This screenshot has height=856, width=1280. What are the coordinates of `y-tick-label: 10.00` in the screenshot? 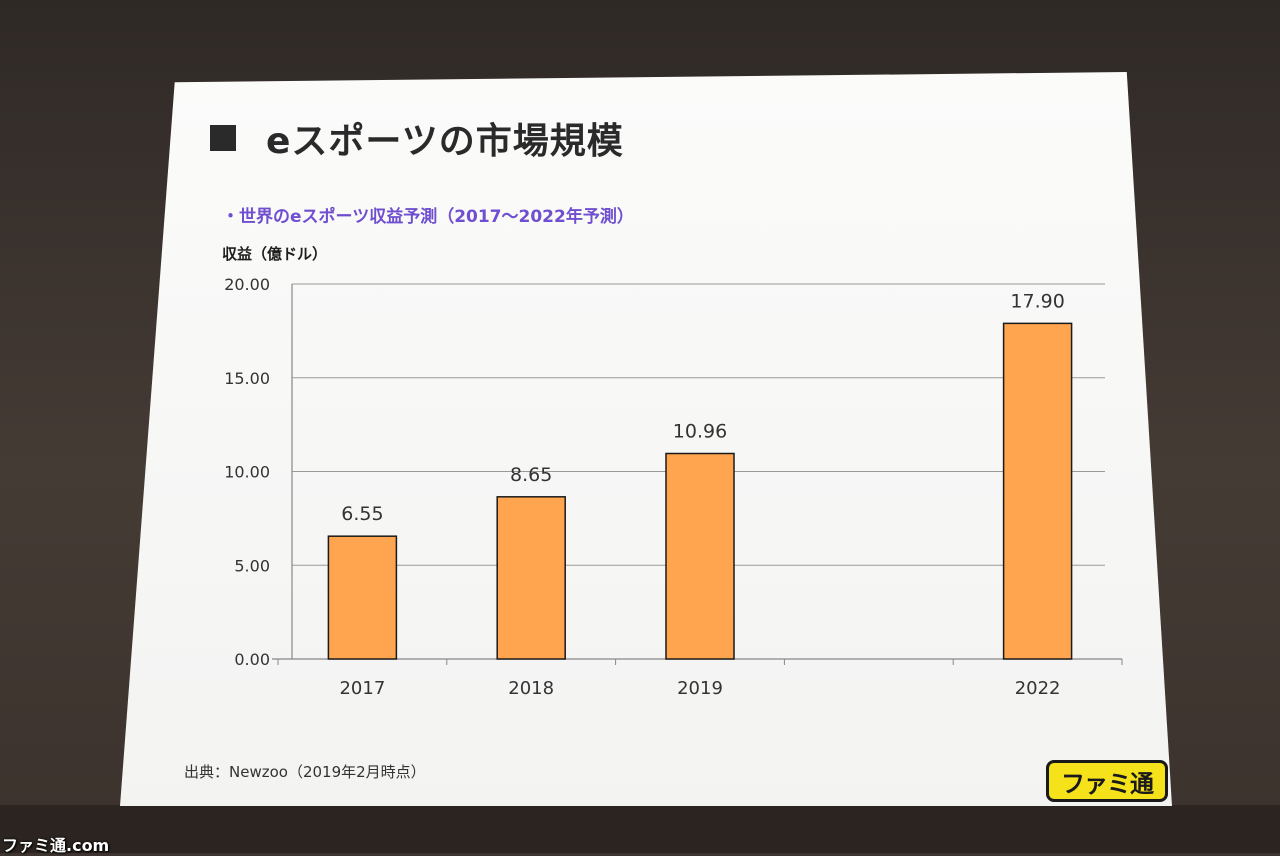 It's located at (247, 472).